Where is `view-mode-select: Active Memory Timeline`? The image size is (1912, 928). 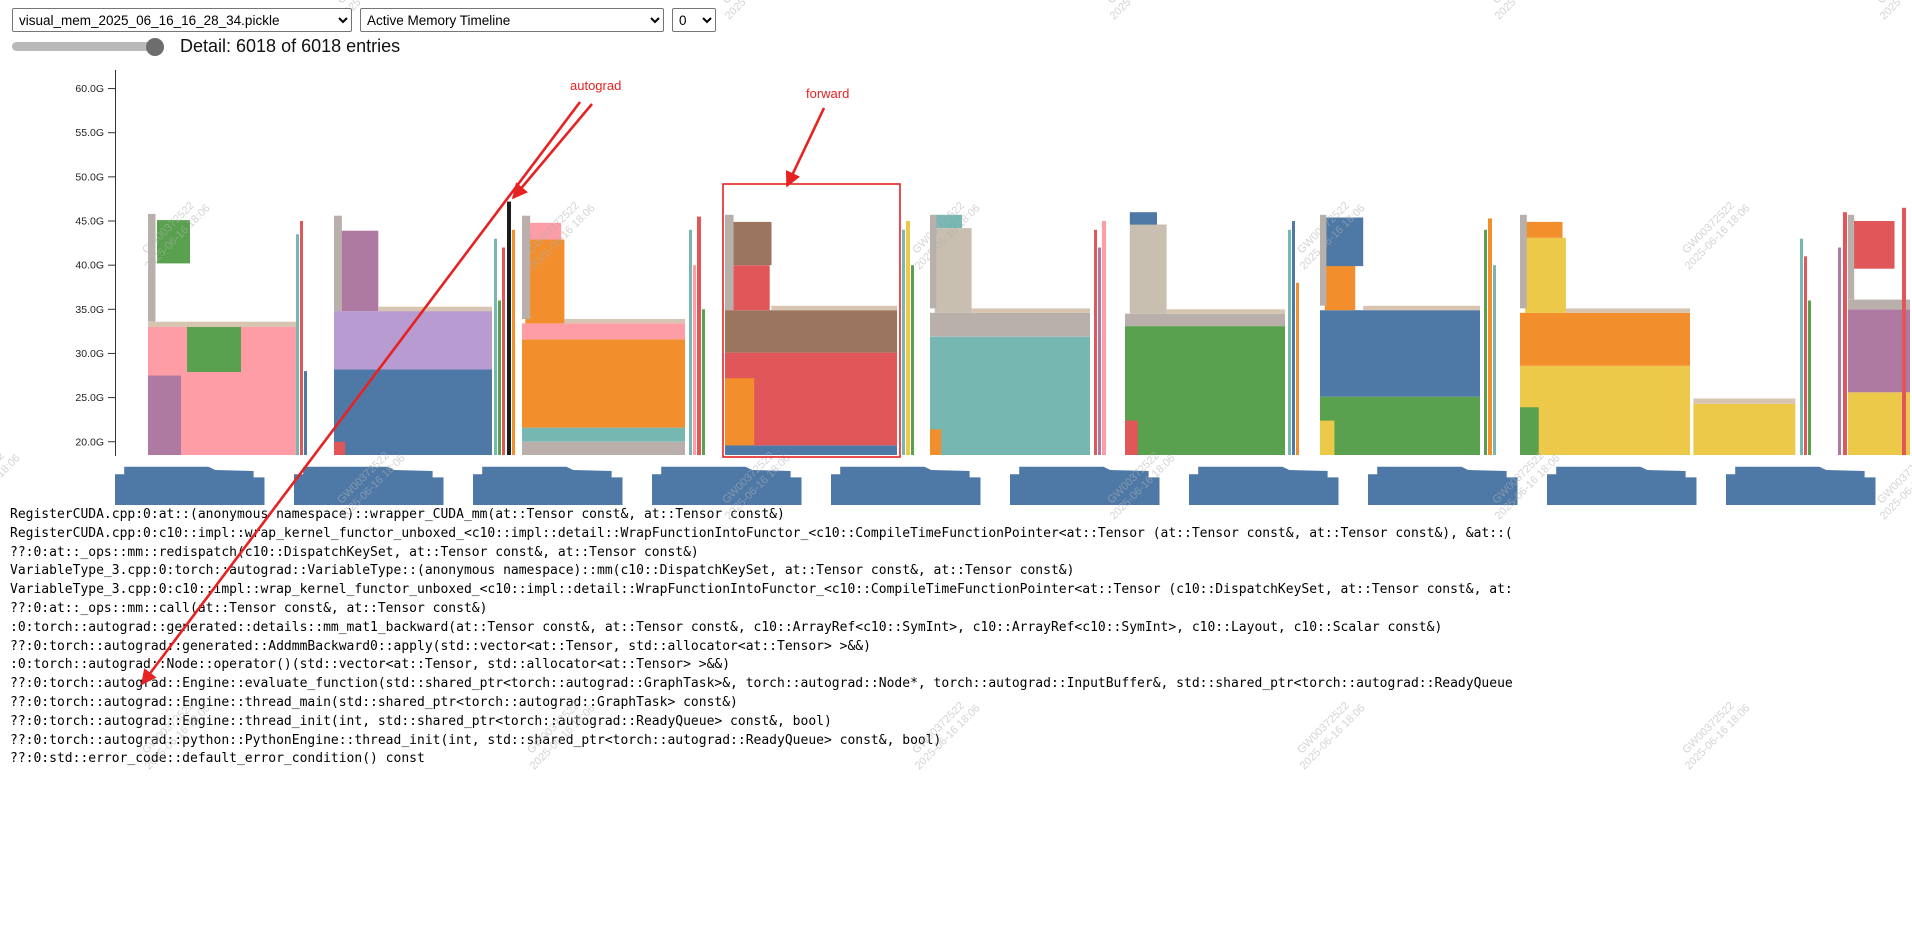
view-mode-select: Active Memory Timeline is located at coordinates (512, 20).